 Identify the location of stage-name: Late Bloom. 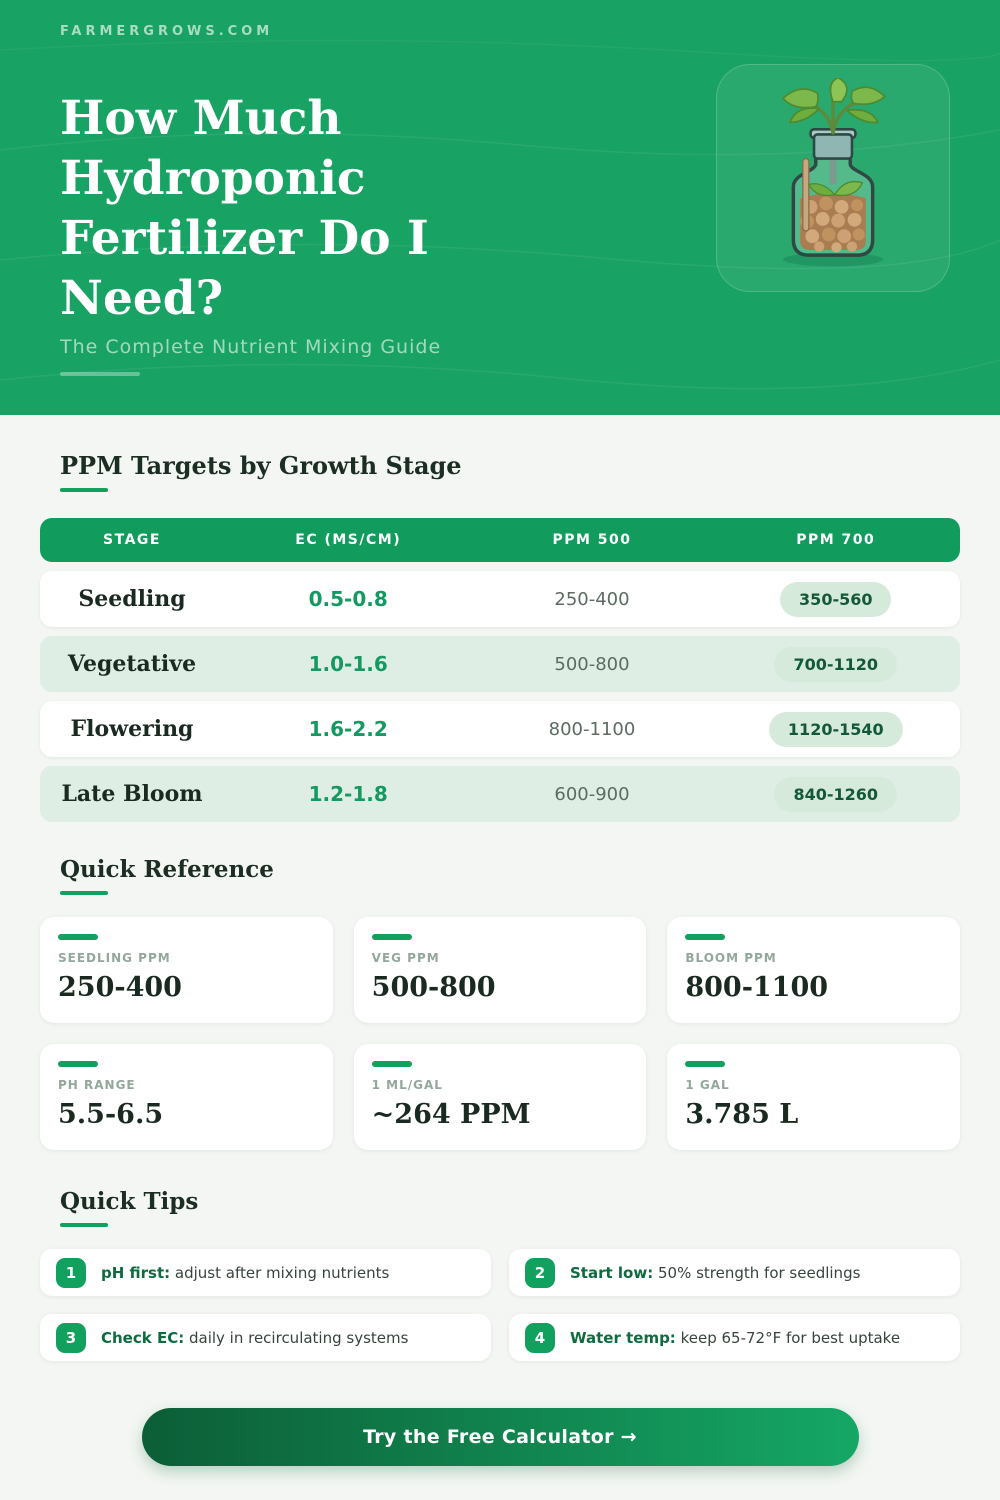
(132, 794).